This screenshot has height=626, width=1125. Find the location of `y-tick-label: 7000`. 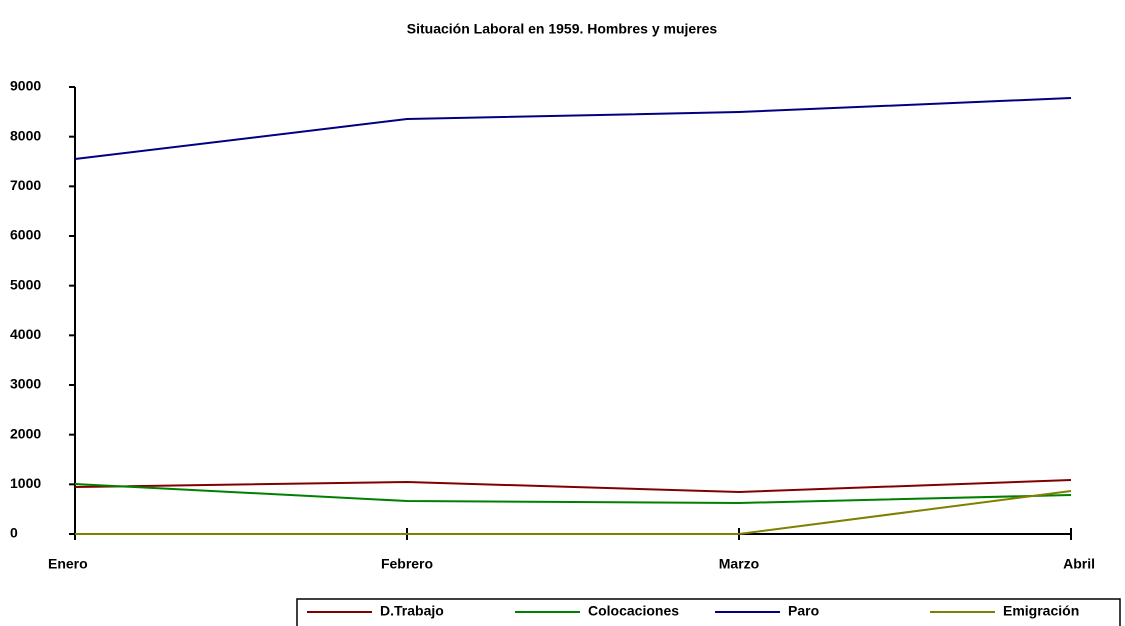

y-tick-label: 7000 is located at coordinates (25, 185).